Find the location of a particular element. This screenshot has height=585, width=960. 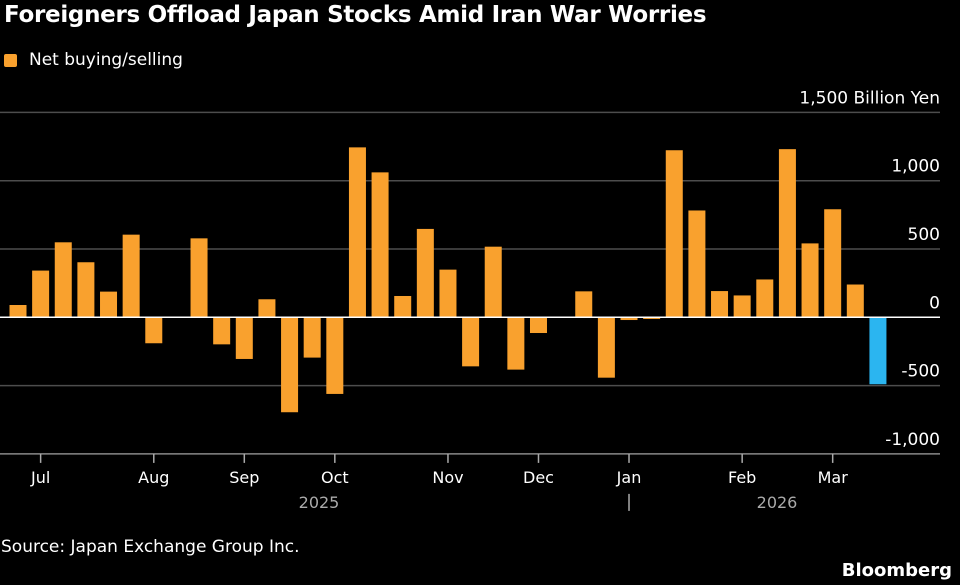

source-note: Source: Japan Exchange Group Inc. is located at coordinates (150, 547).